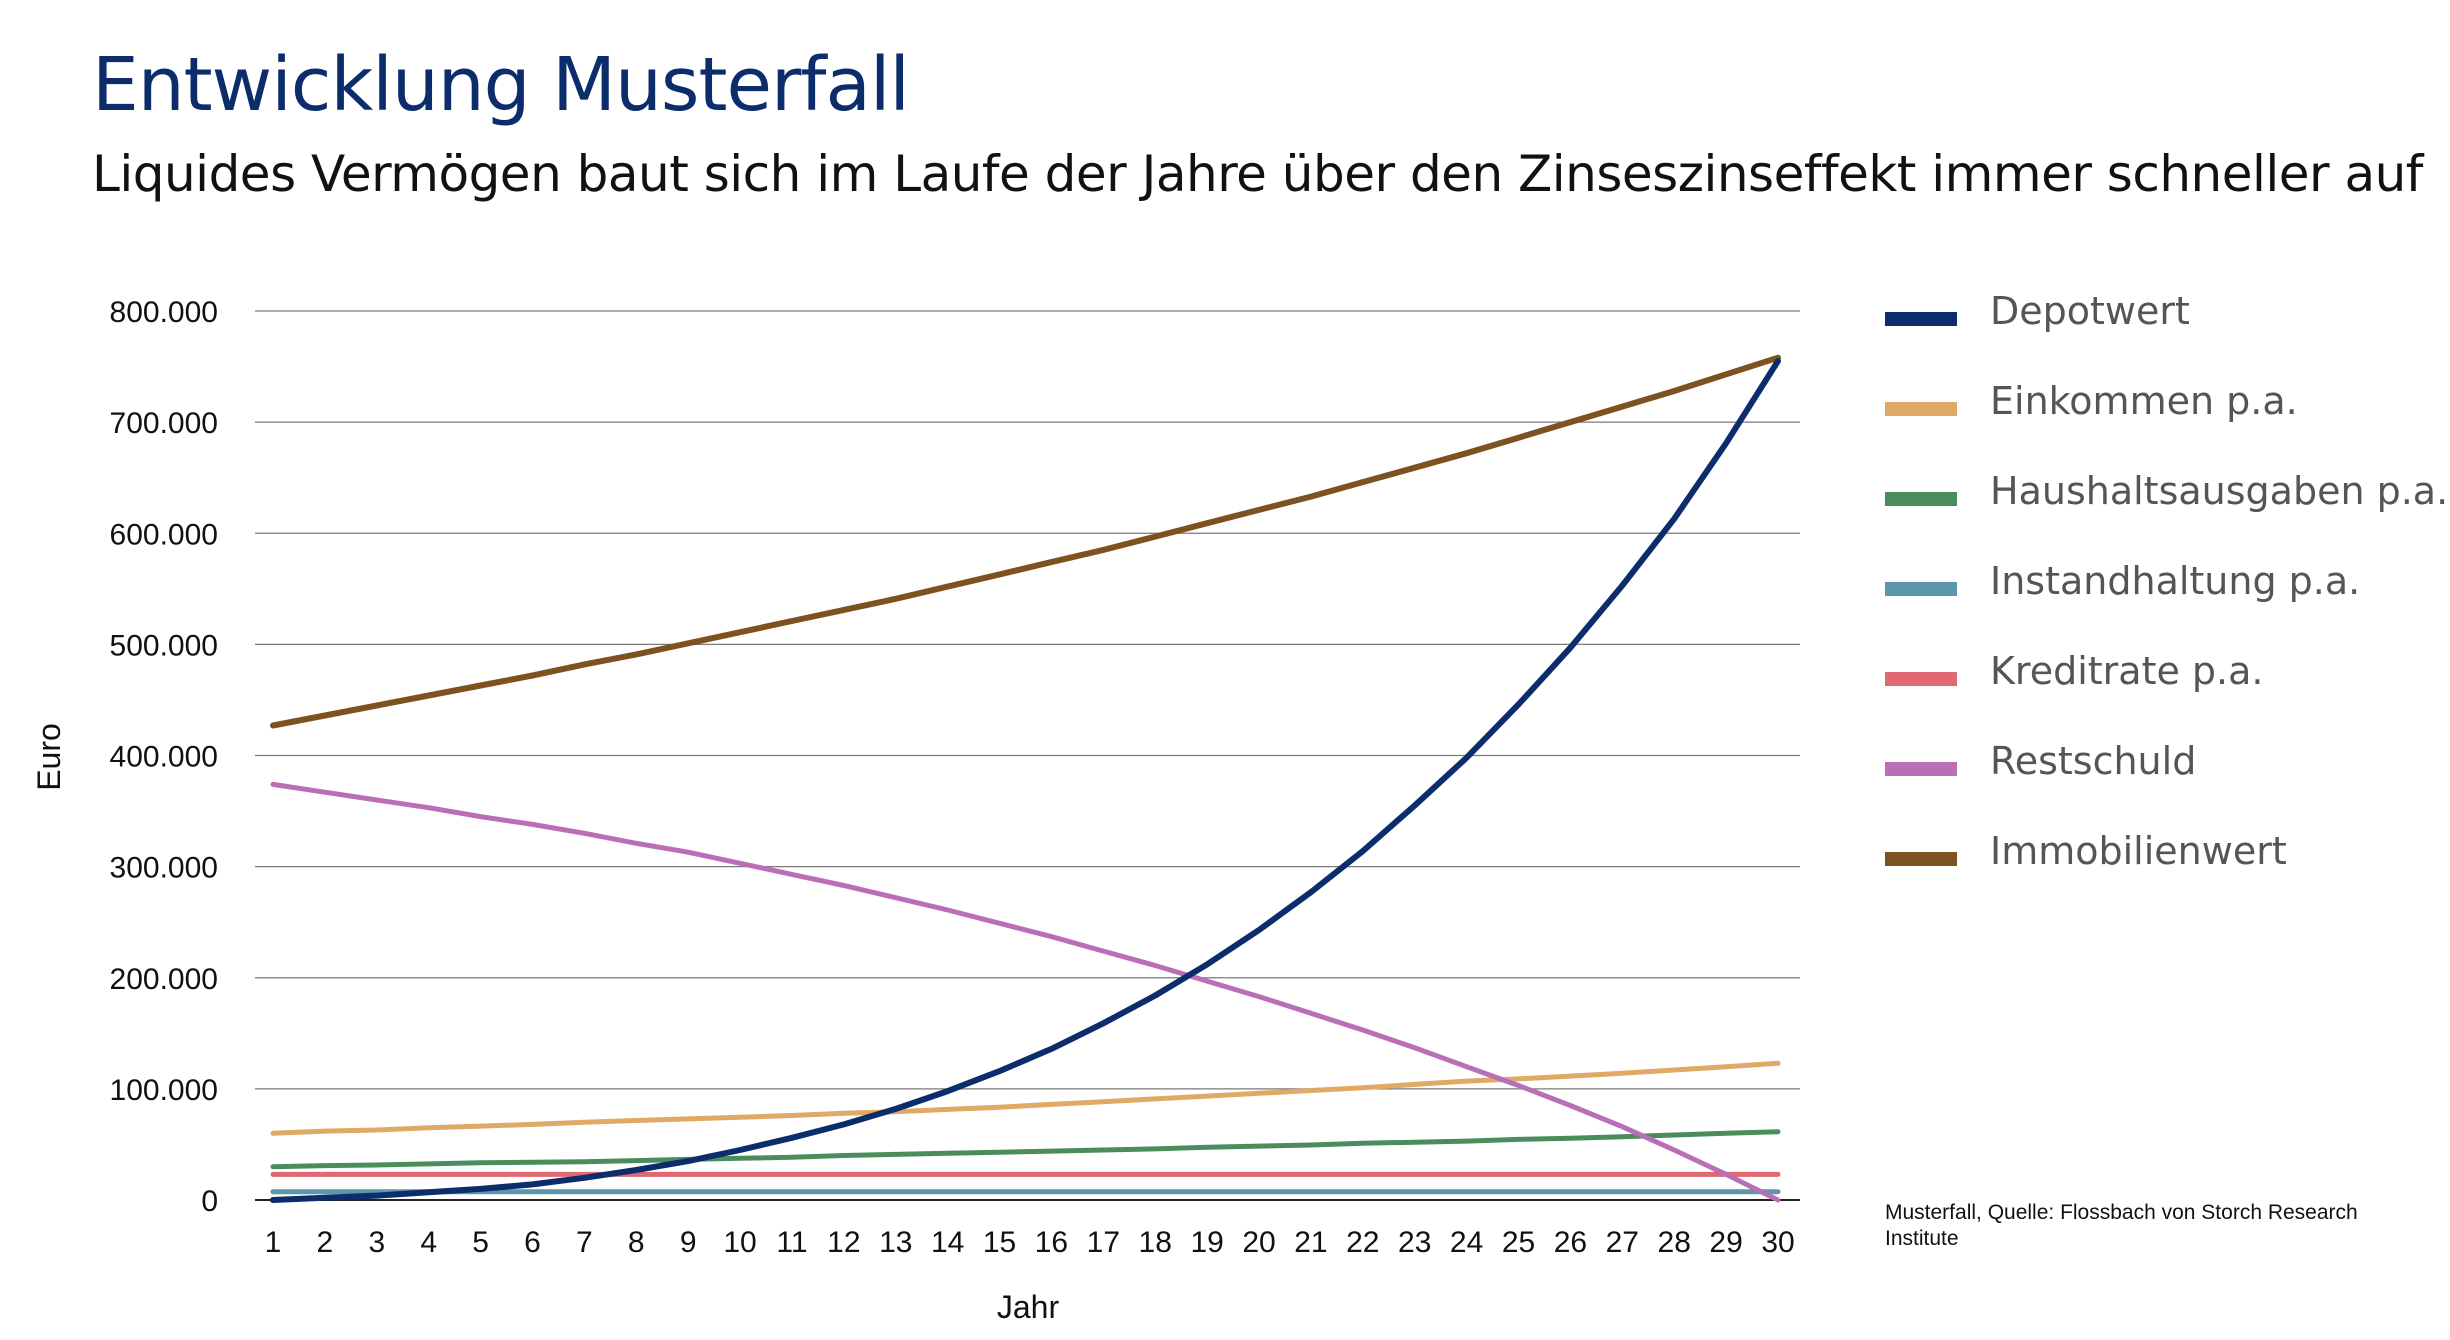  I want to click on y-tick-label: 500.000, so click(164, 645).